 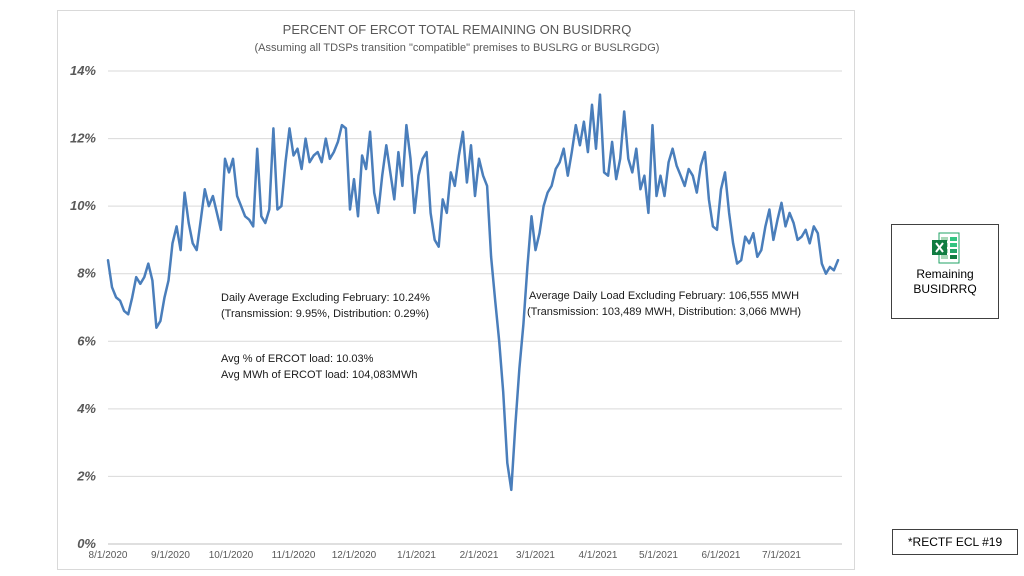 What do you see at coordinates (297, 359) in the screenshot?
I see `annotation-avg-pct-line: Avg % of ERCOT load: 10.03%` at bounding box center [297, 359].